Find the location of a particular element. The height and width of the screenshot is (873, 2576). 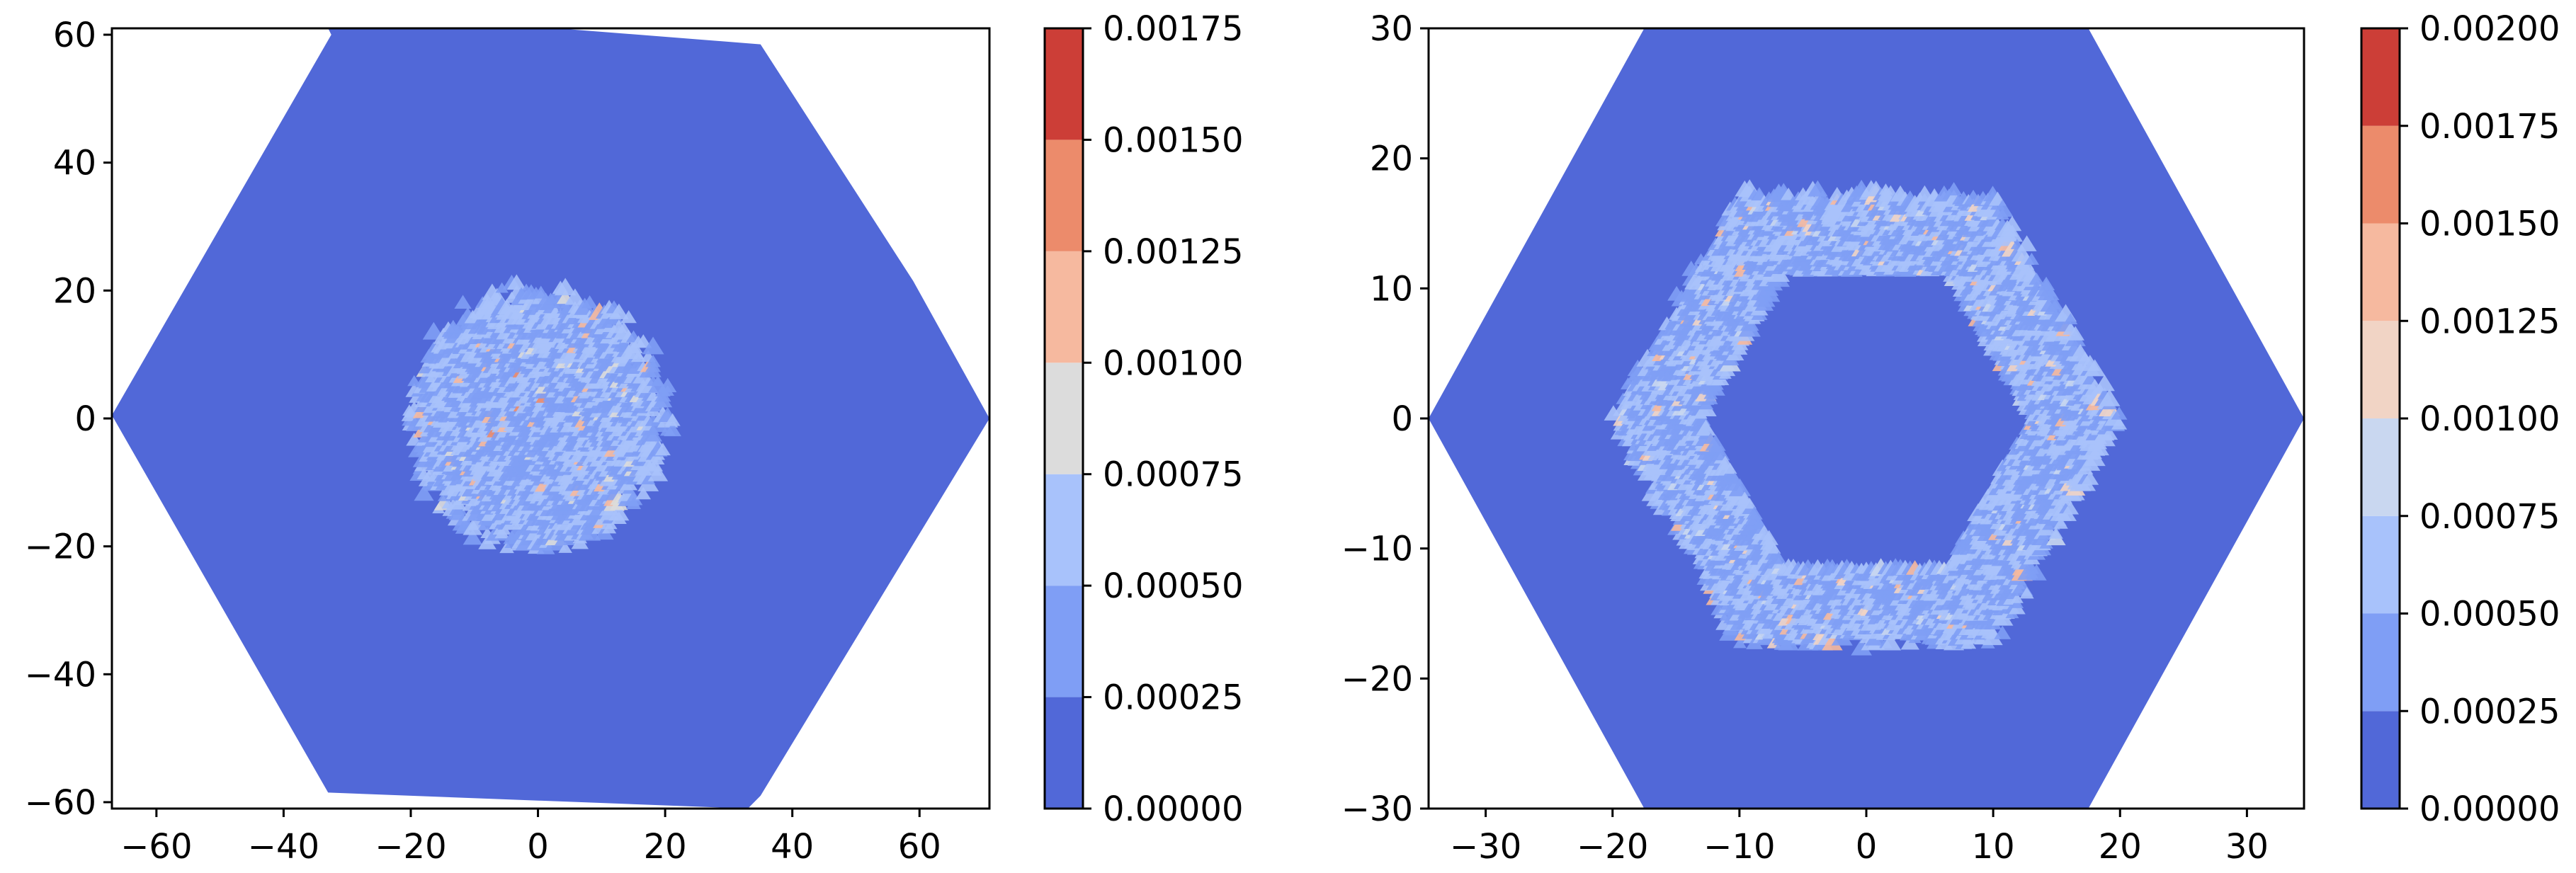

x-tick-label: −60 is located at coordinates (156, 847).